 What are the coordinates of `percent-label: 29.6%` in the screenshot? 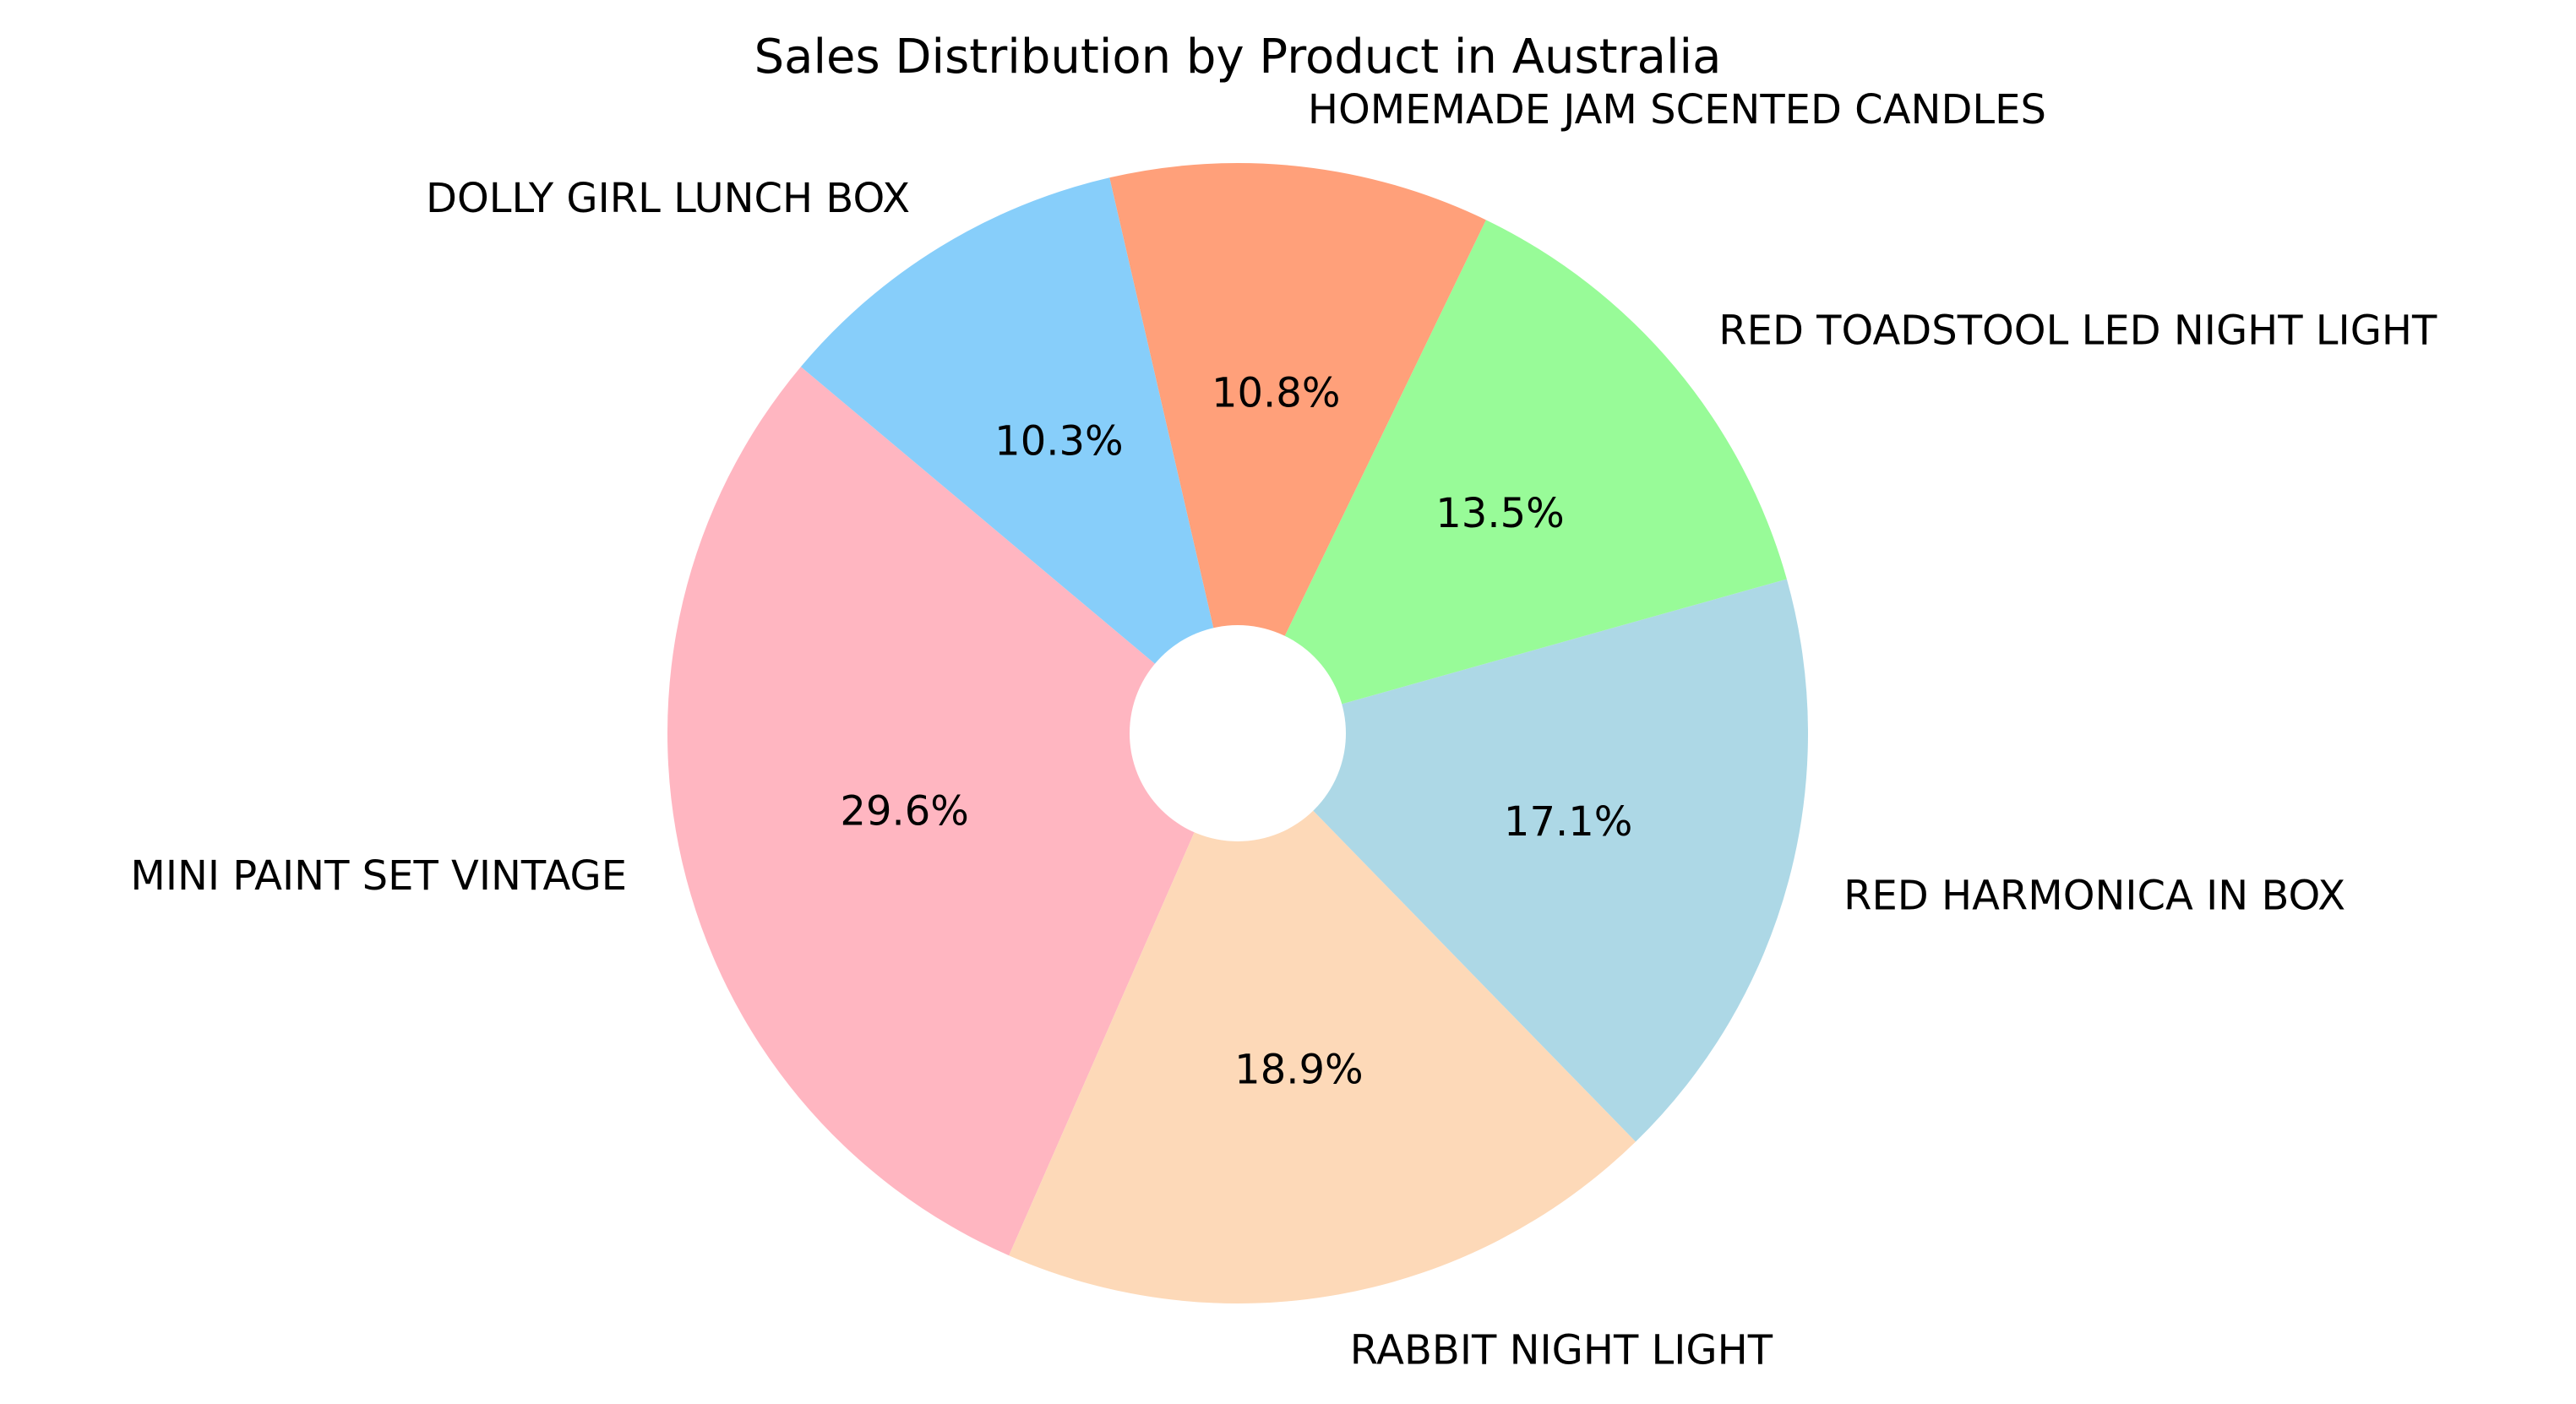 It's located at (904, 811).